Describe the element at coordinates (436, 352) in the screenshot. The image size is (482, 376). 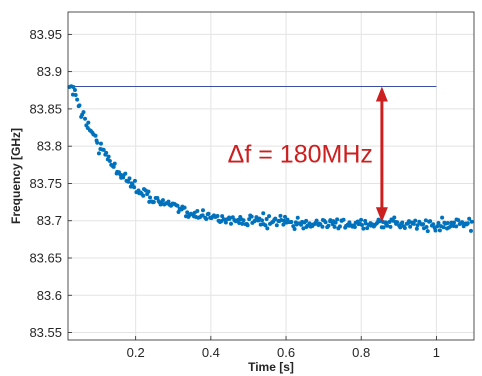
I see `x-tick-label: 1` at that location.